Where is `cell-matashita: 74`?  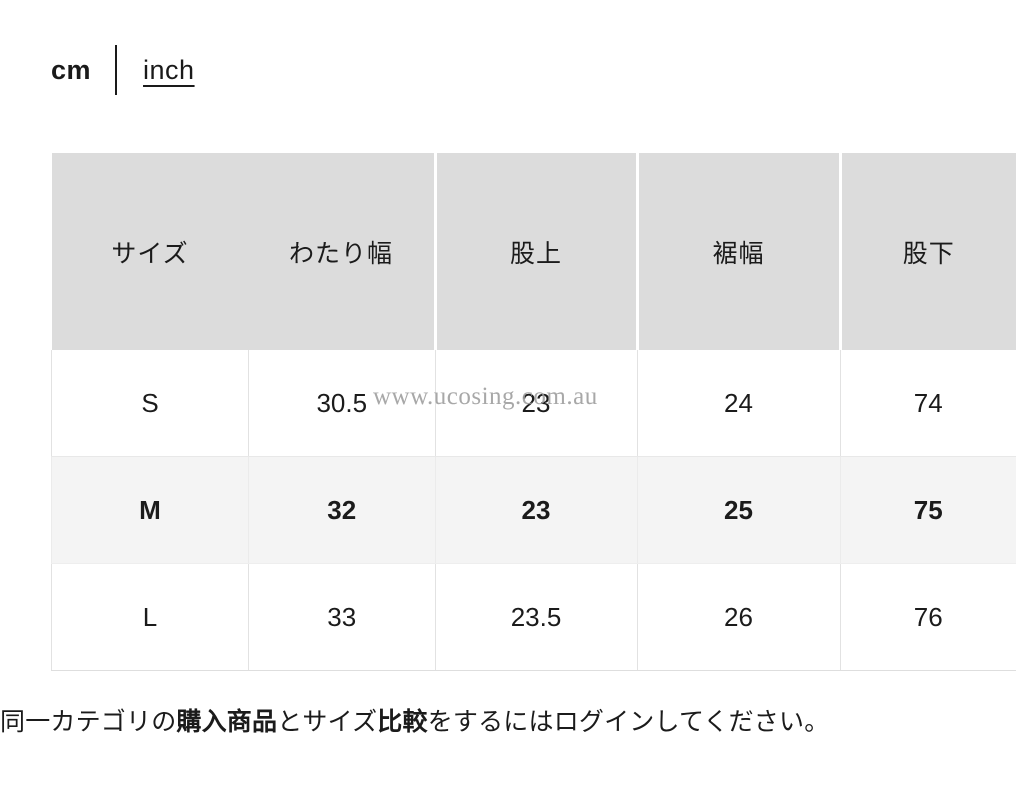 cell-matashita: 74 is located at coordinates (928, 403).